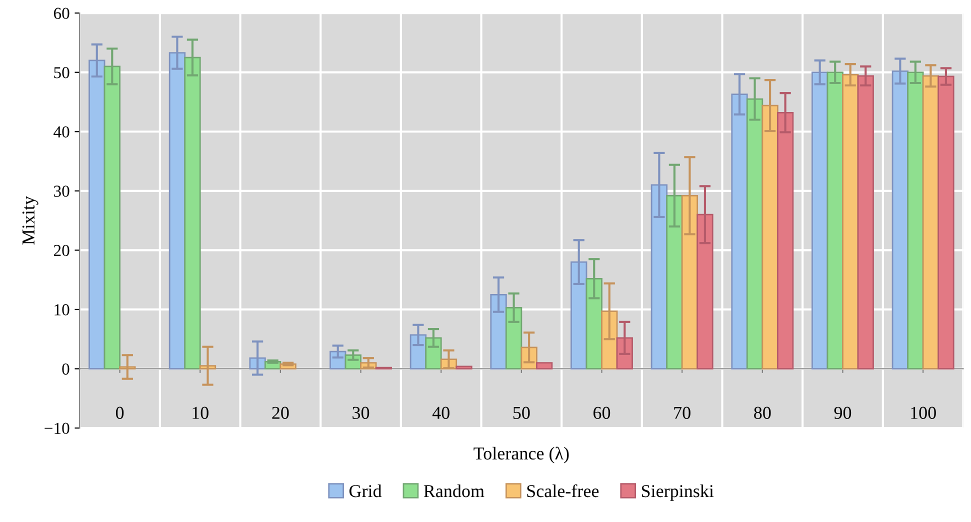 This screenshot has width=971, height=522. I want to click on x-axis-title: Tolerance (λ), so click(521, 455).